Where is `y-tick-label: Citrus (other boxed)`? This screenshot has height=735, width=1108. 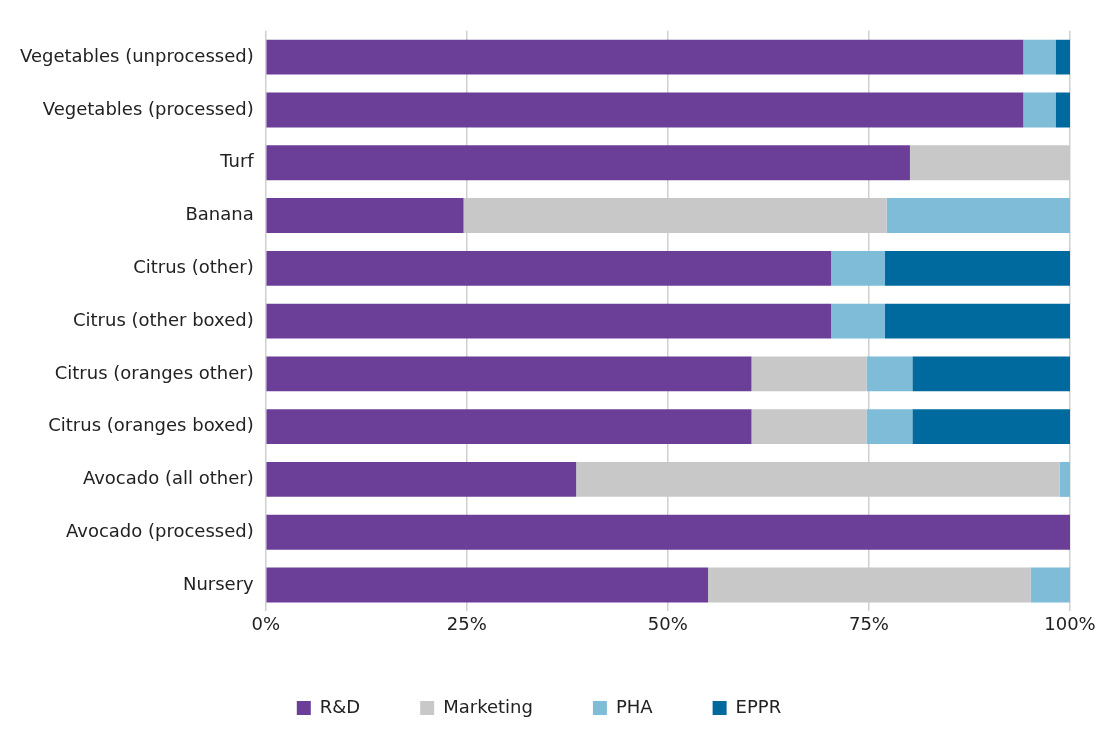
y-tick-label: Citrus (other boxed) is located at coordinates (163, 319).